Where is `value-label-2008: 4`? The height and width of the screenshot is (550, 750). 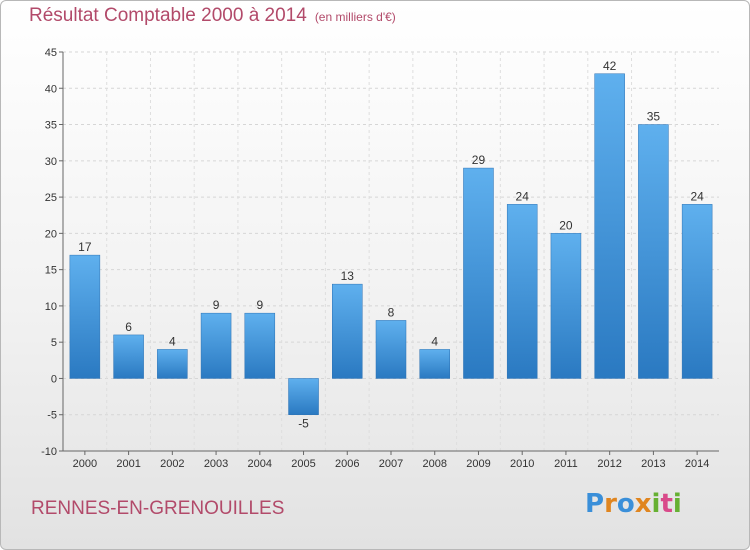 value-label-2008: 4 is located at coordinates (434, 341).